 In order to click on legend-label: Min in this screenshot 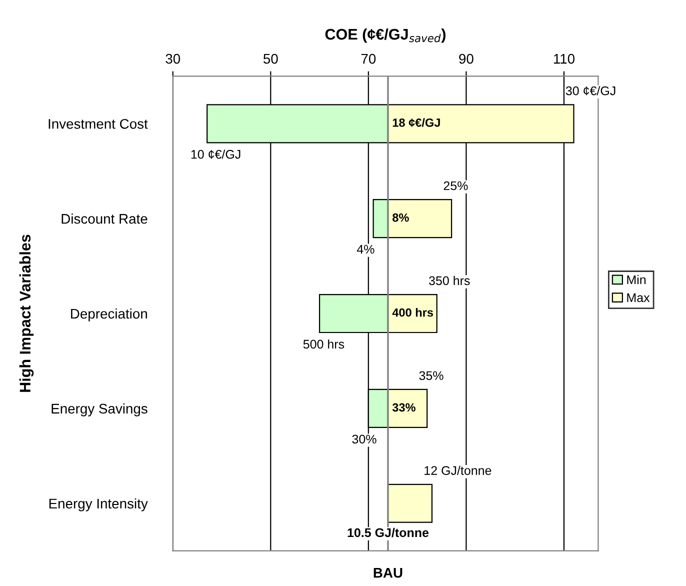, I will do `click(636, 279)`.